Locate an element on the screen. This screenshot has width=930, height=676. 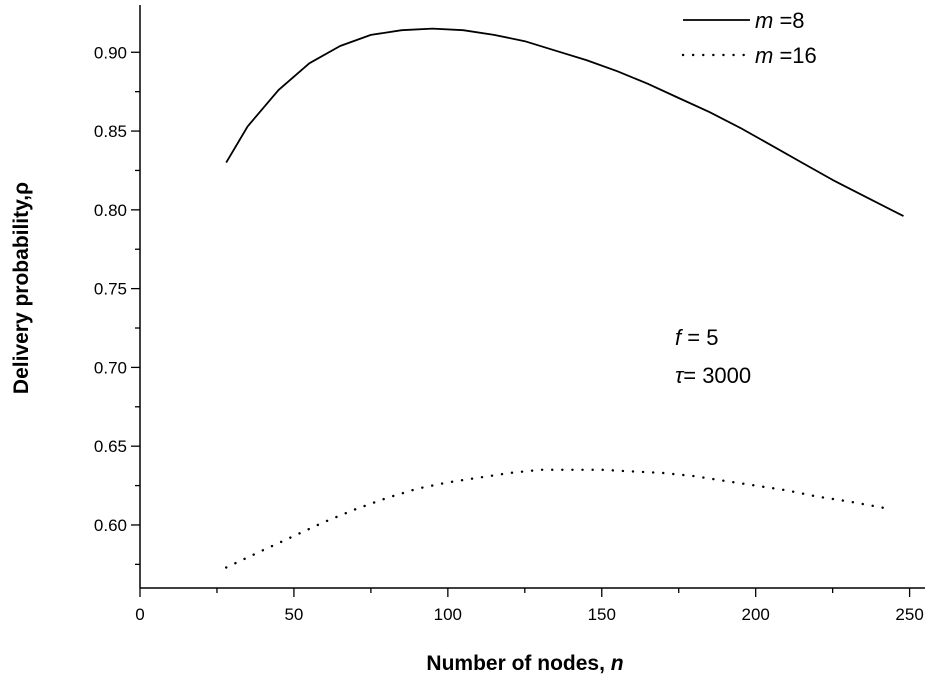
y-tick-label: 0.80 is located at coordinates (110, 210).